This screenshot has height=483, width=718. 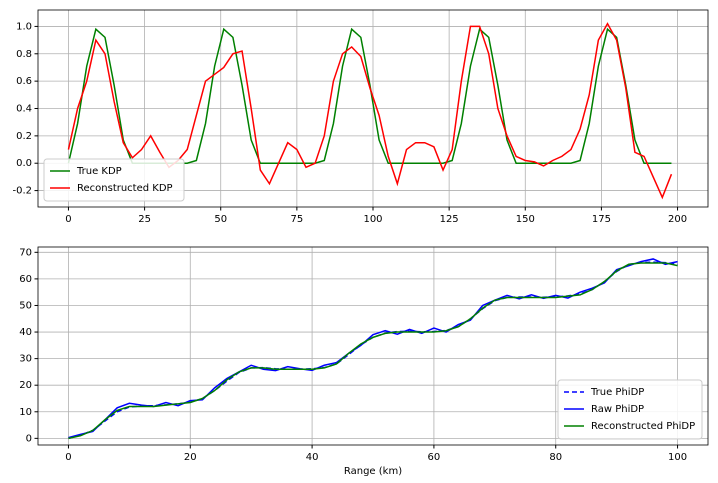 What do you see at coordinates (555, 457) in the screenshot?
I see `x-tick-label: 80` at bounding box center [555, 457].